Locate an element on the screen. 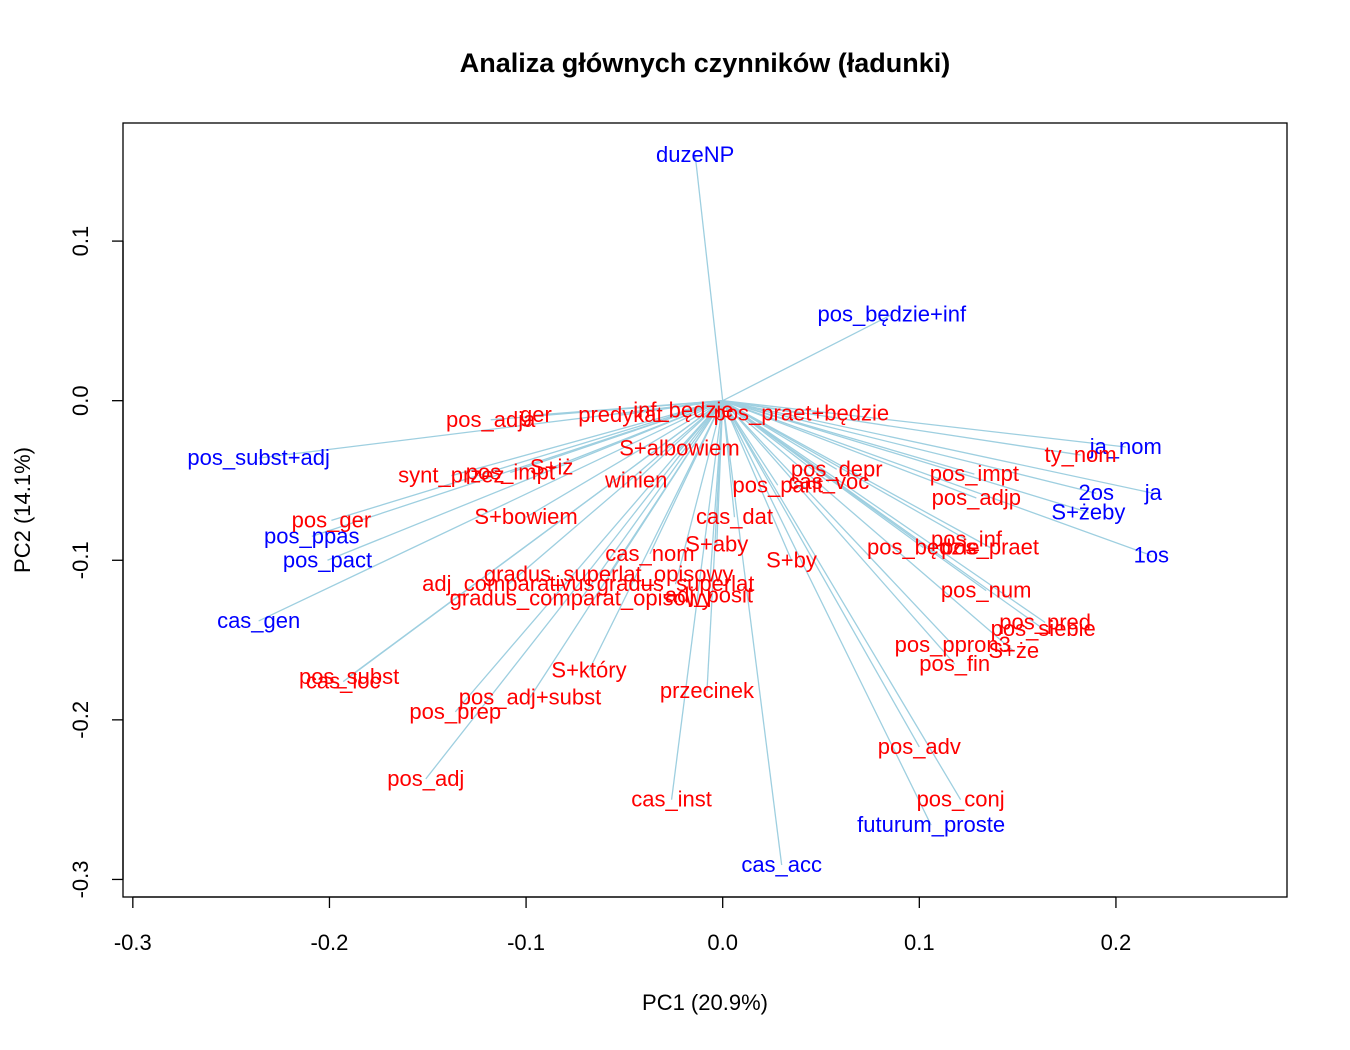 The width and height of the screenshot is (1350, 1050). variable-label: gradus_superlat is located at coordinates (676, 583).